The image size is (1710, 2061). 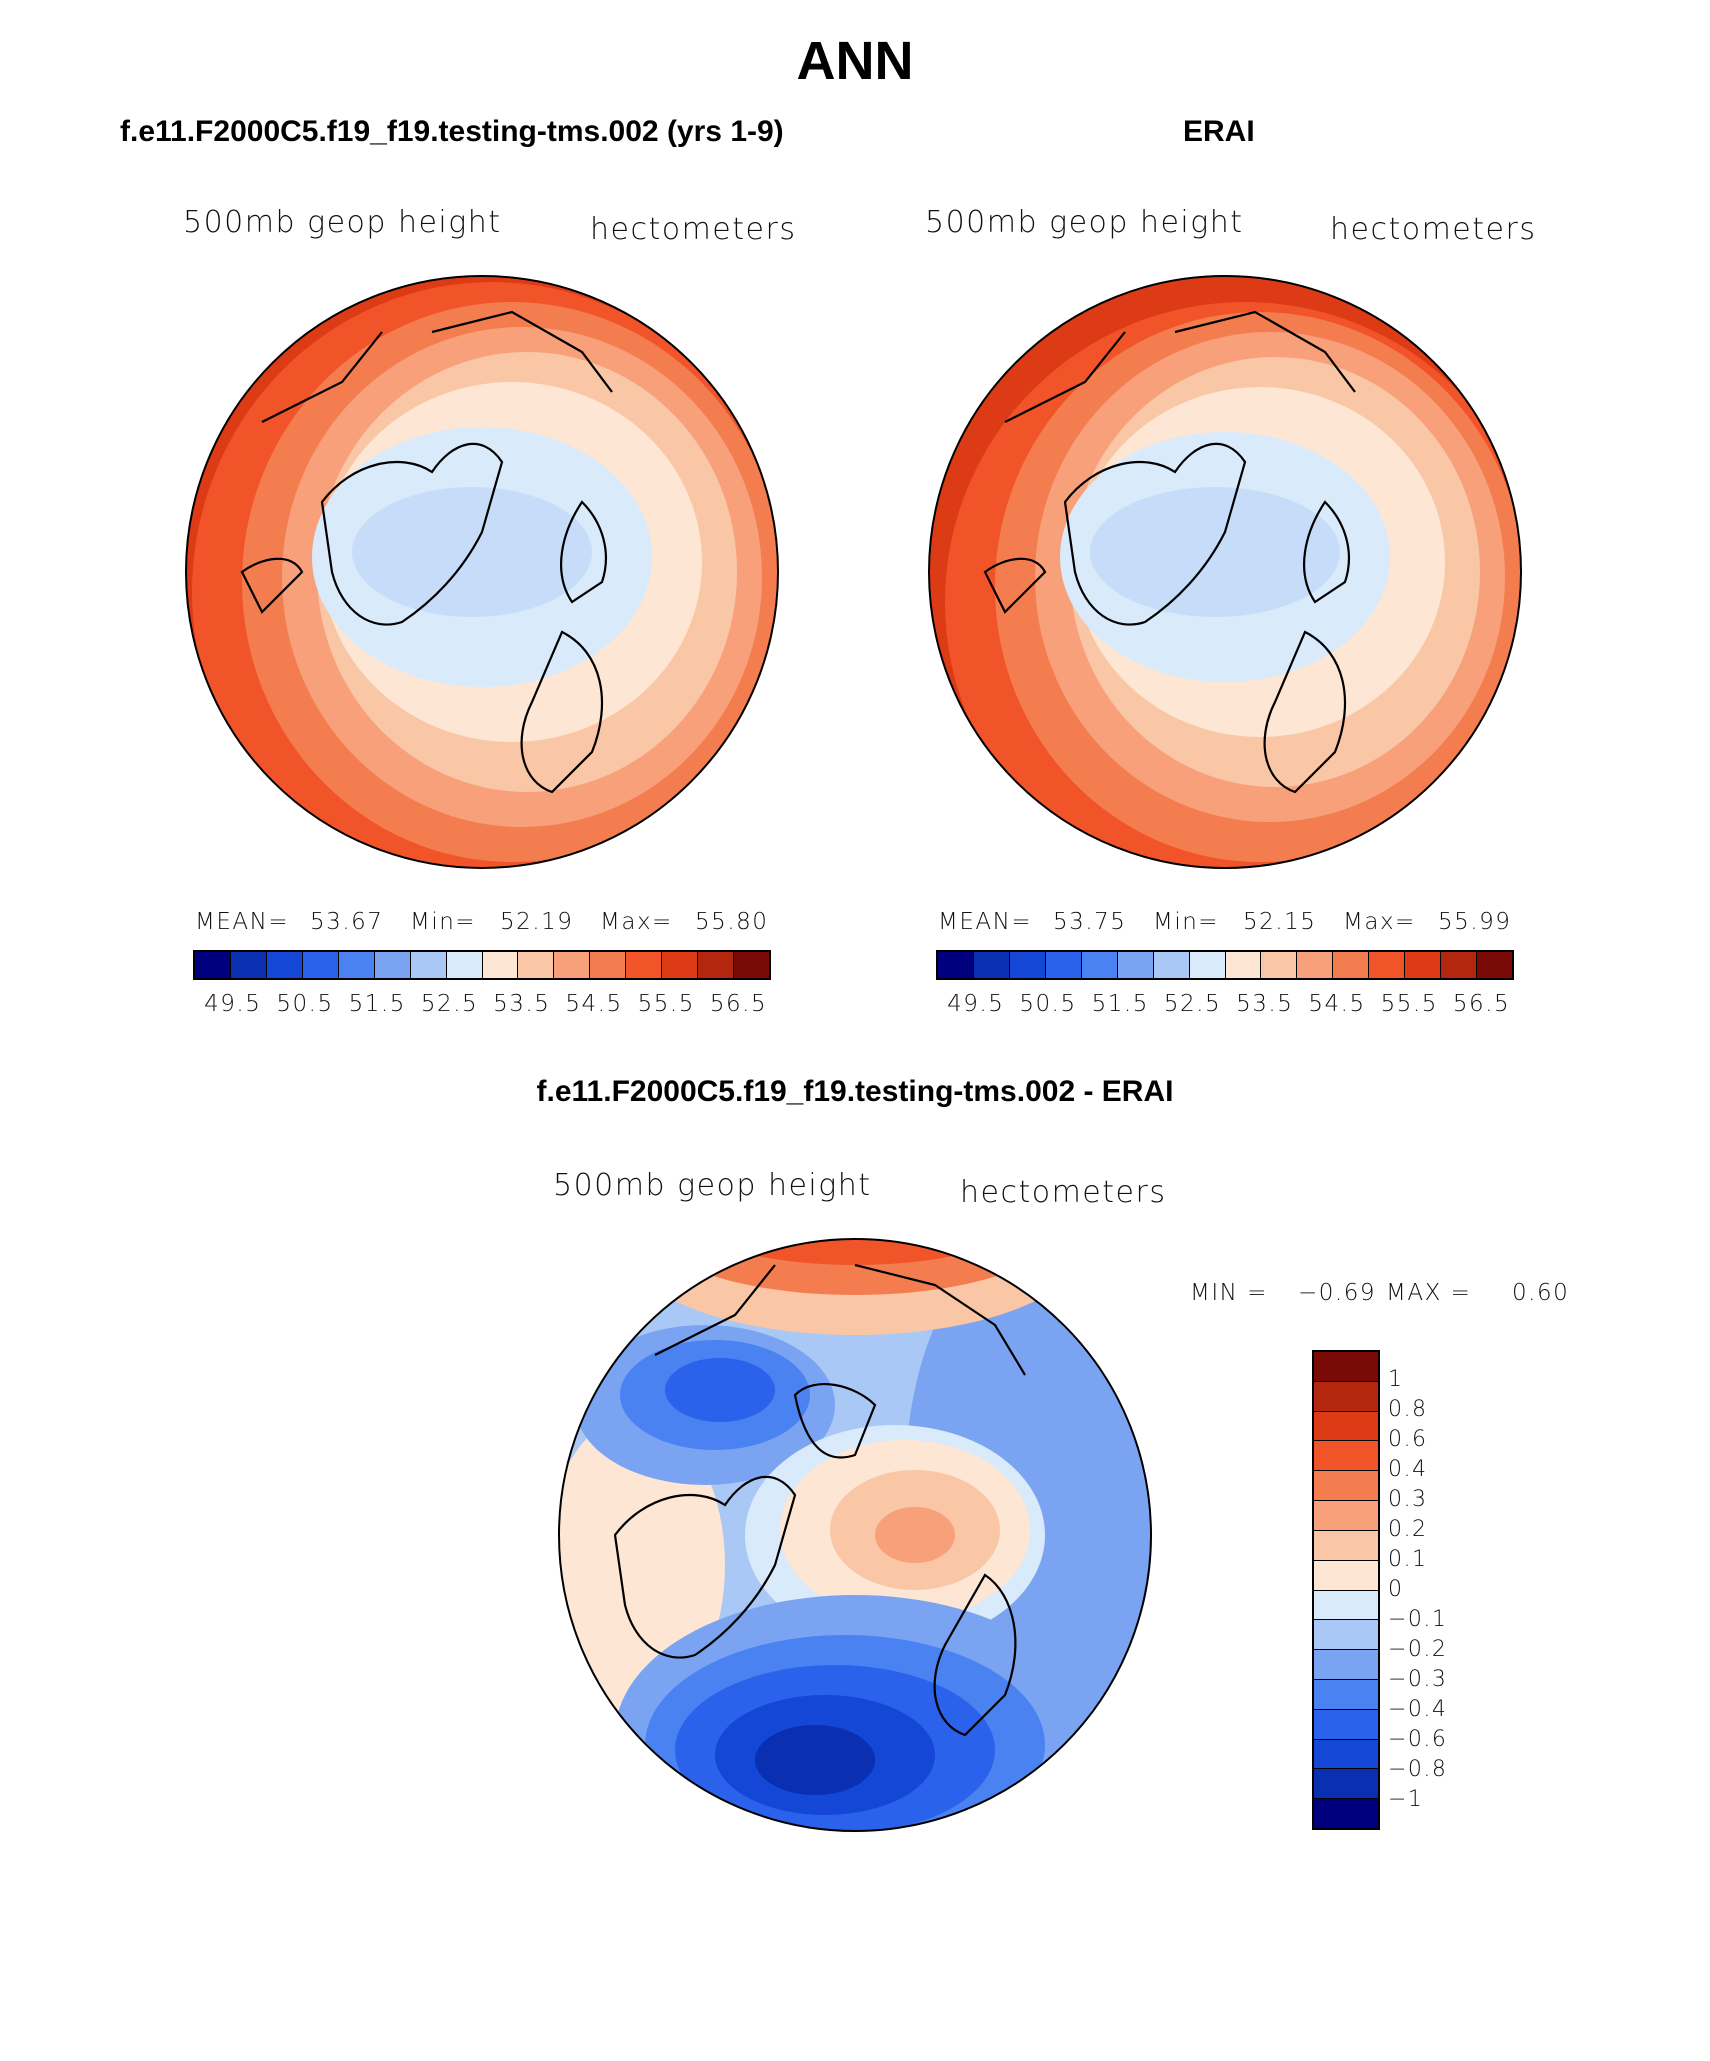 What do you see at coordinates (1379, 922) in the screenshot?
I see `panel2-max-label: Max=` at bounding box center [1379, 922].